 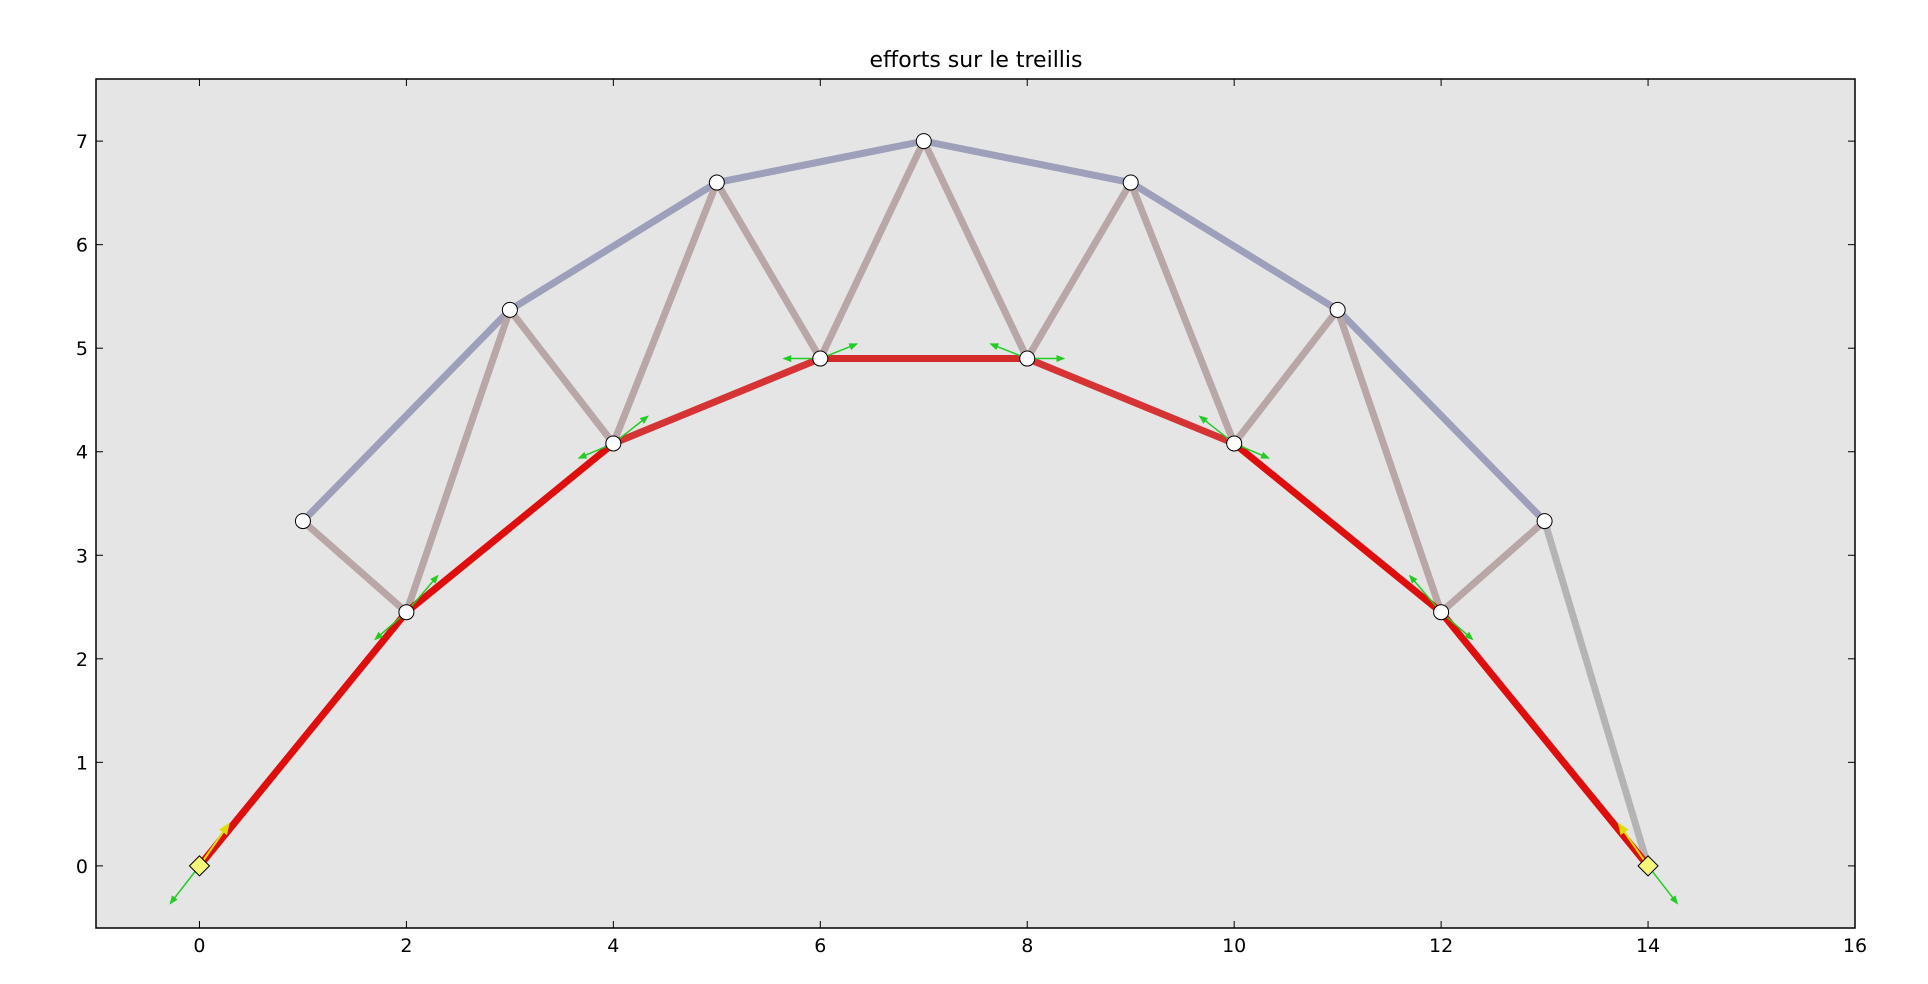 What do you see at coordinates (82, 763) in the screenshot?
I see `y-tick-label: 1` at bounding box center [82, 763].